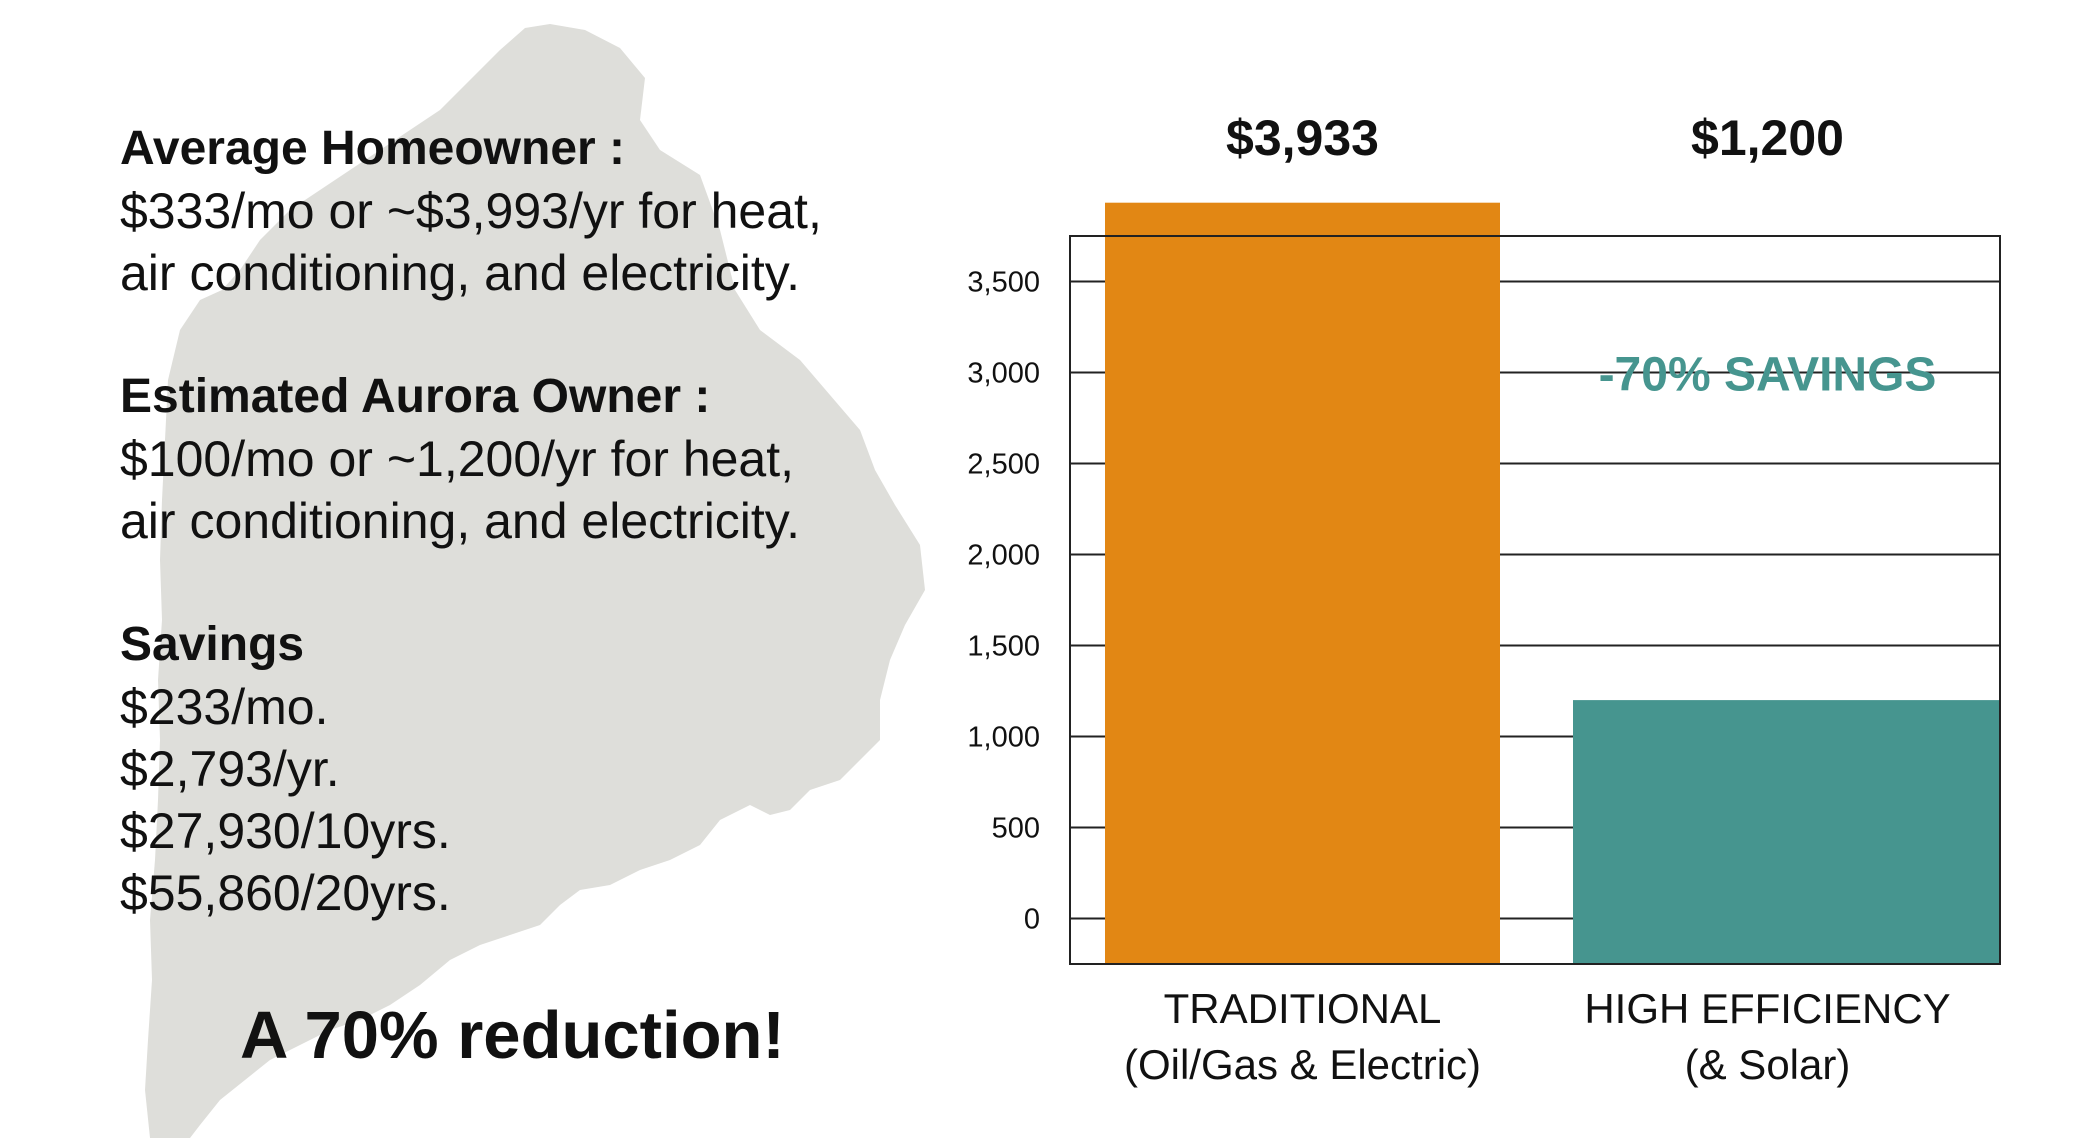 The height and width of the screenshot is (1138, 2100). What do you see at coordinates (460, 273) in the screenshot?
I see `average-homeowner-line-2: air conditioning, and electricity.` at bounding box center [460, 273].